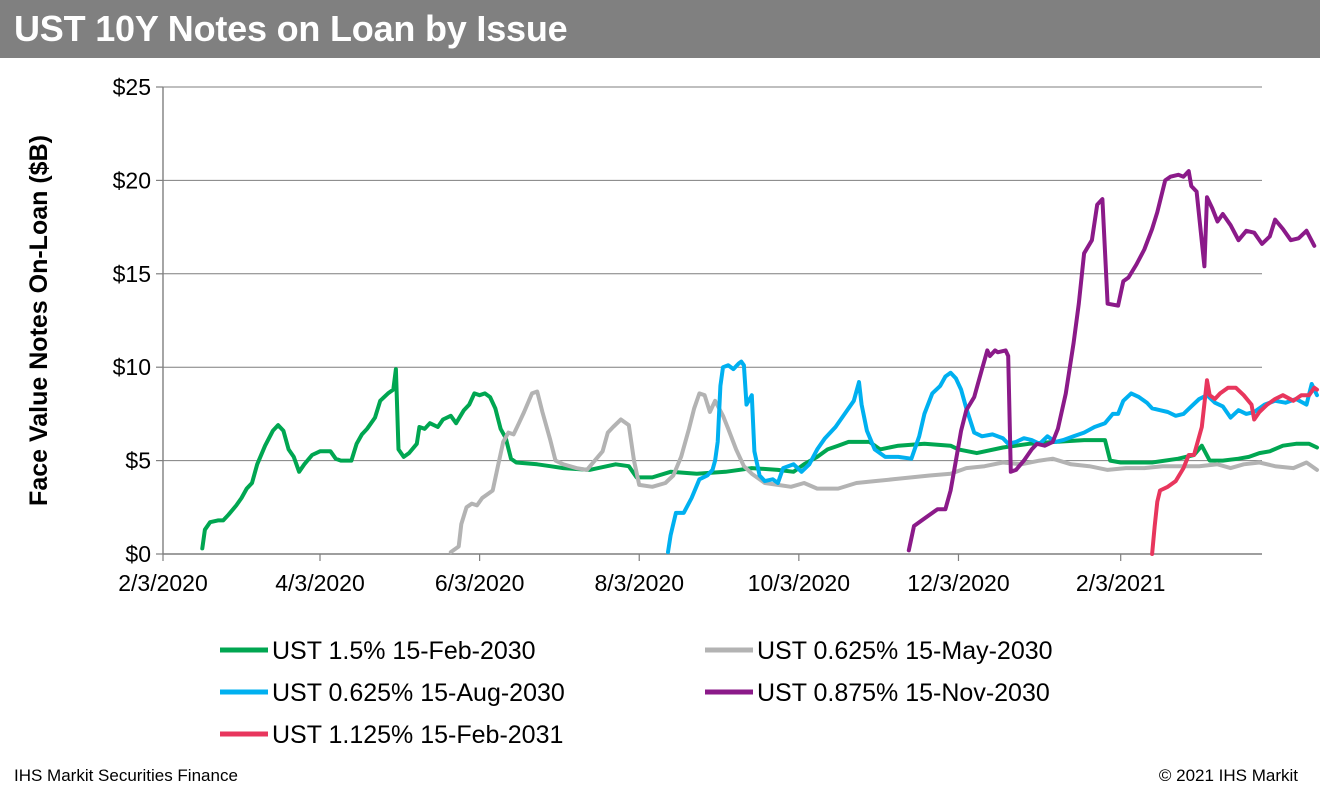 This screenshot has height=798, width=1320. I want to click on y-tick-labels: $0 $5 $10 $15 $20 $25, so click(132, 320).